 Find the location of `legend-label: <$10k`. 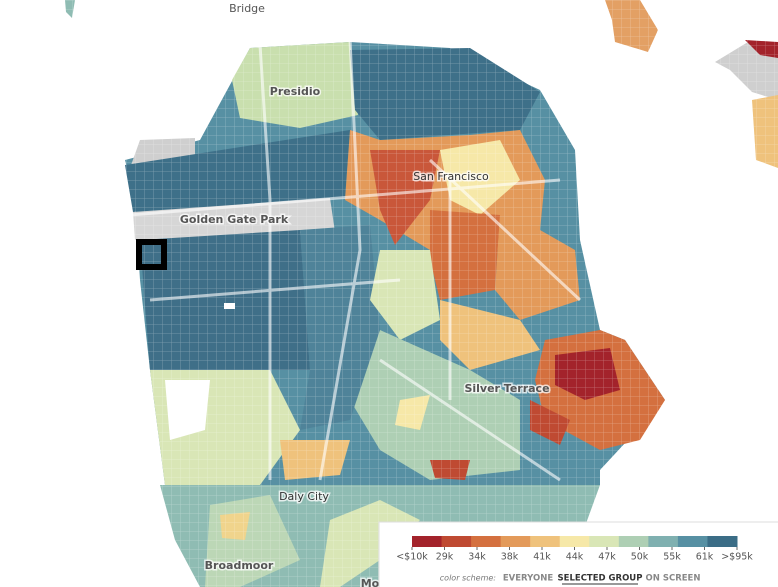

legend-label: <$10k is located at coordinates (412, 557).